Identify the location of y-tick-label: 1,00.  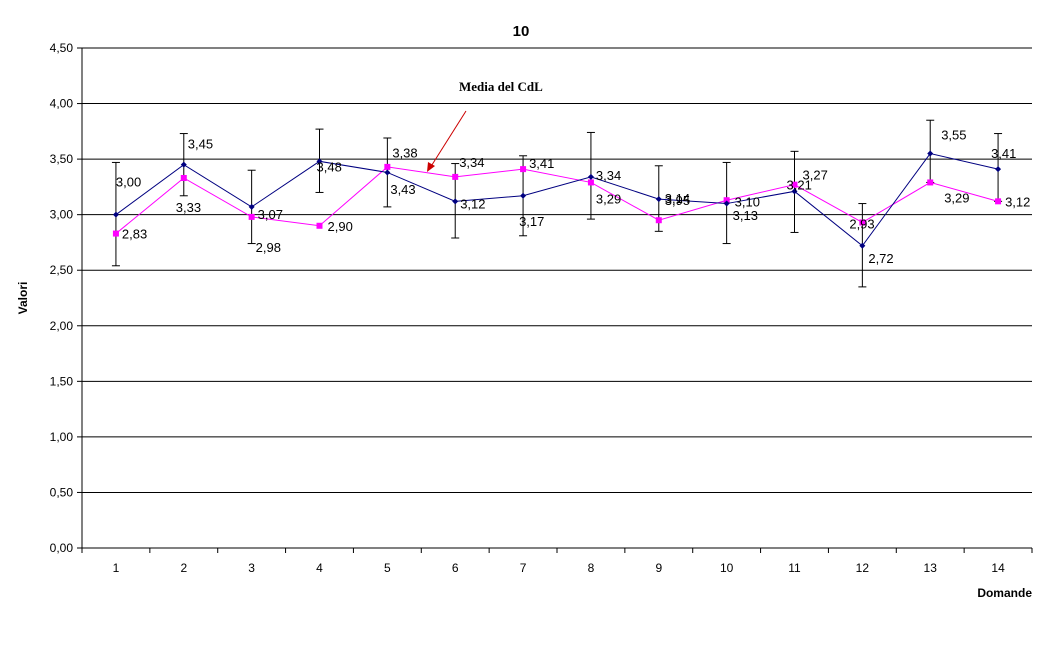
(62, 437).